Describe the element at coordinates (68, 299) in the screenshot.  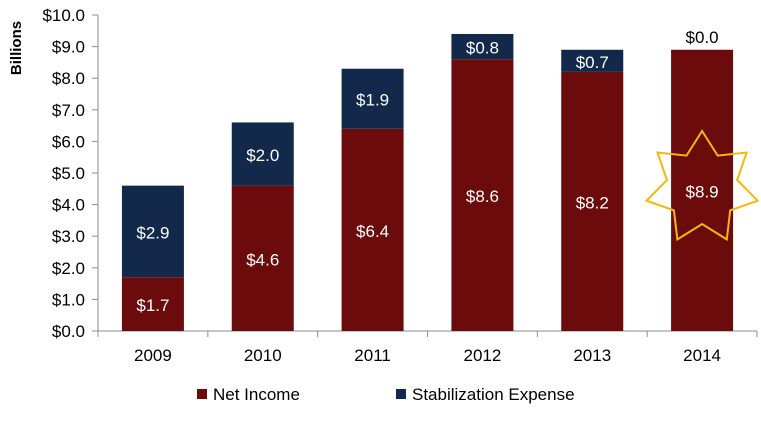
I see `y-tick-label: $1.0` at that location.